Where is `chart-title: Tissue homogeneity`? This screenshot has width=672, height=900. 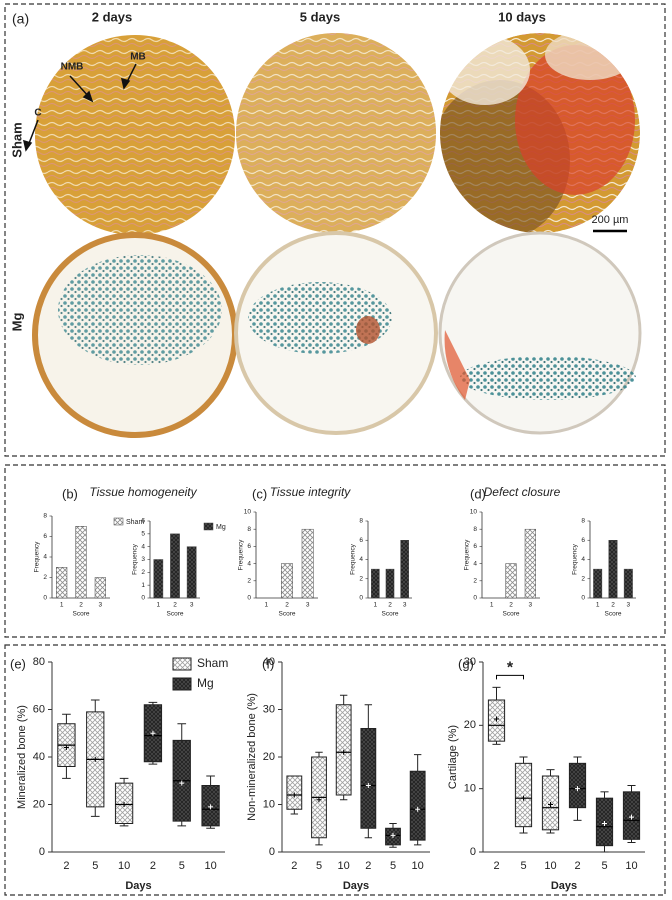 chart-title: Tissue homogeneity is located at coordinates (143, 492).